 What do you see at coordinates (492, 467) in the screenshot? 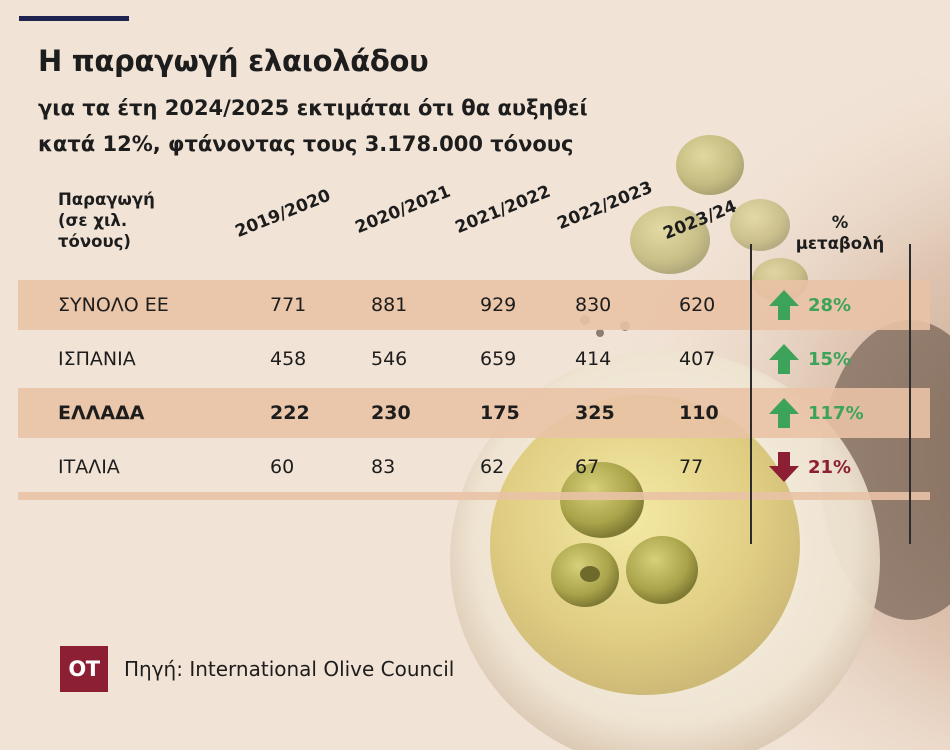
I see `value-cell: 62` at bounding box center [492, 467].